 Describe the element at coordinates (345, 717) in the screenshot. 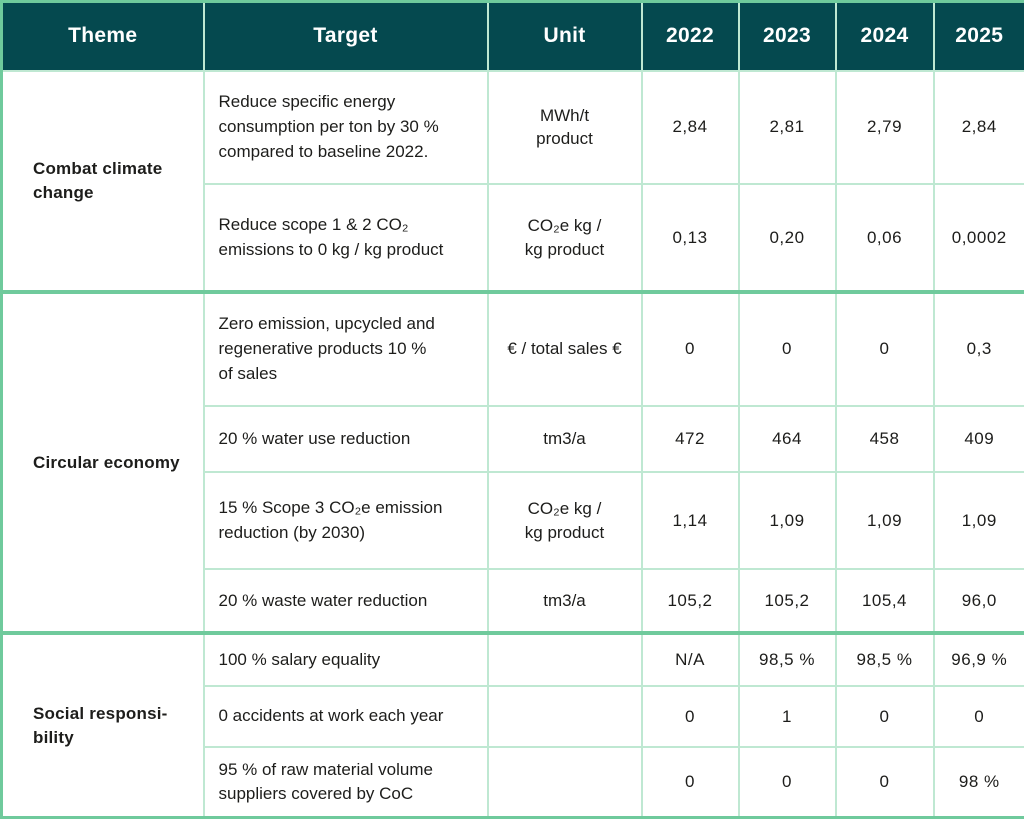

I see `target-cell: 0 accidents at work each year` at that location.